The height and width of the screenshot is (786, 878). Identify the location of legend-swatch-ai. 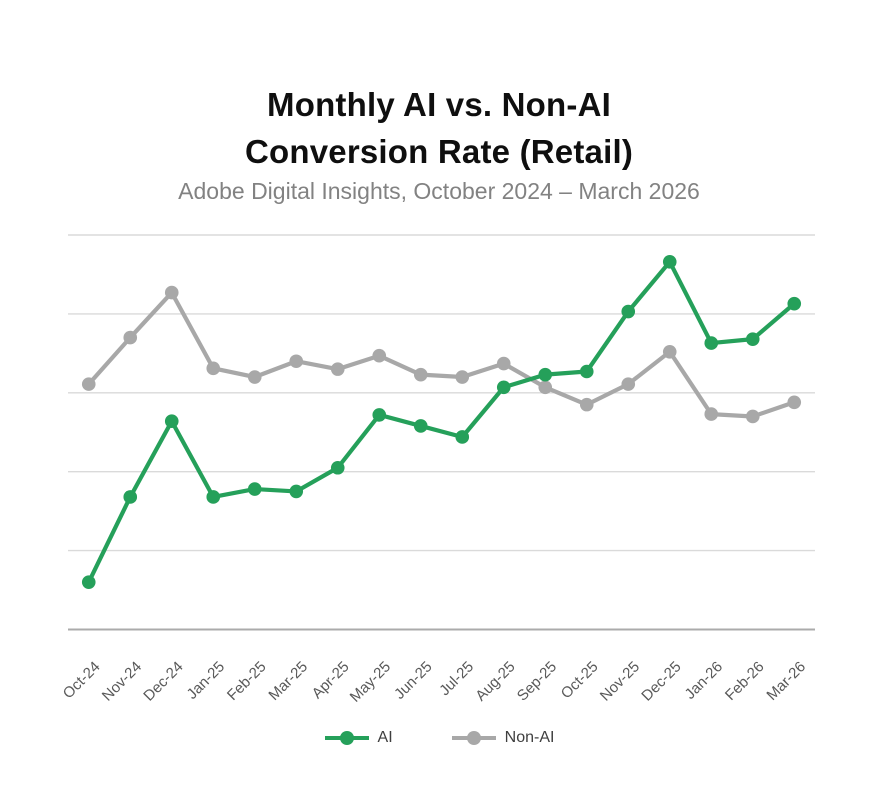
(346, 738).